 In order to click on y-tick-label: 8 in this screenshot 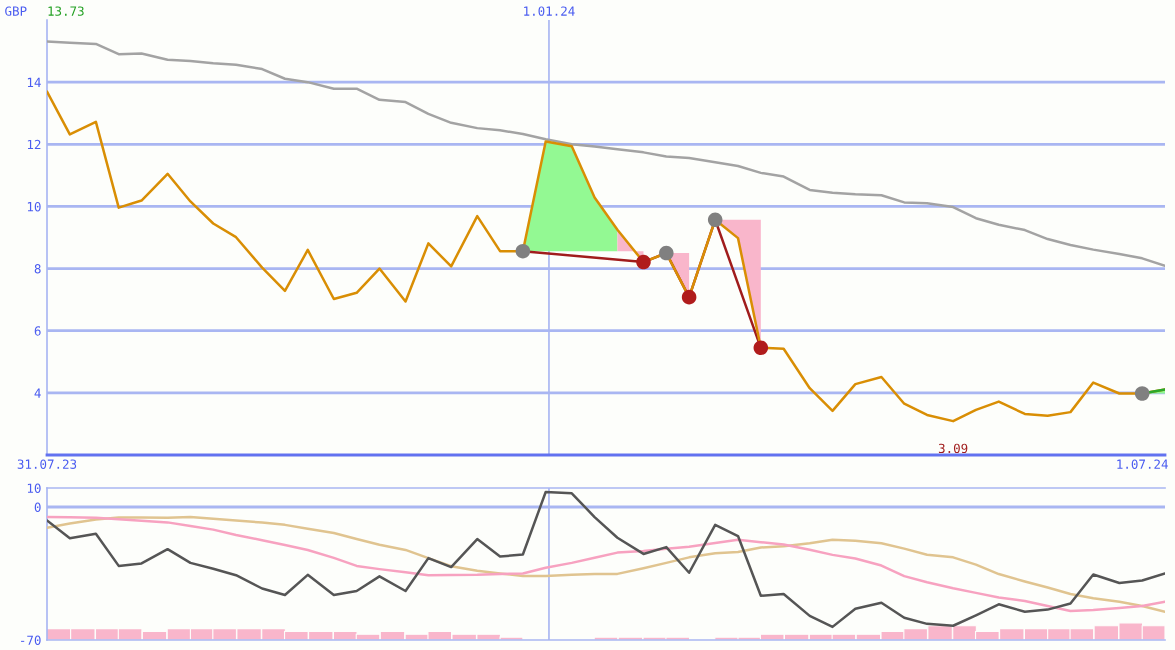, I will do `click(37, 269)`.